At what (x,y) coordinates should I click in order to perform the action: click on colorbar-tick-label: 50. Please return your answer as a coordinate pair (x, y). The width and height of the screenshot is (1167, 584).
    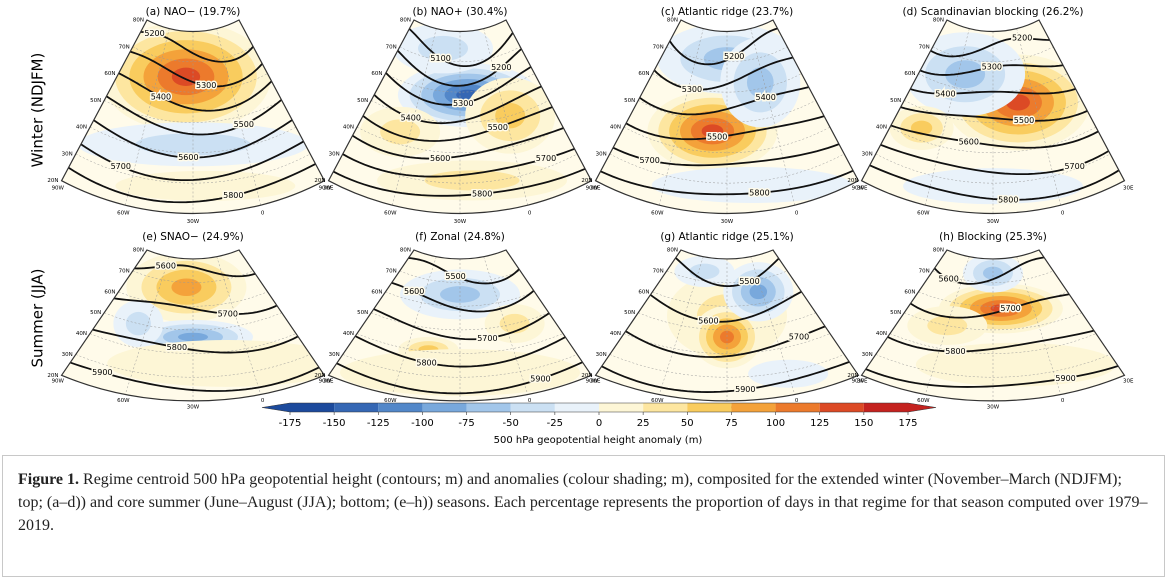
    Looking at the image, I should click on (687, 423).